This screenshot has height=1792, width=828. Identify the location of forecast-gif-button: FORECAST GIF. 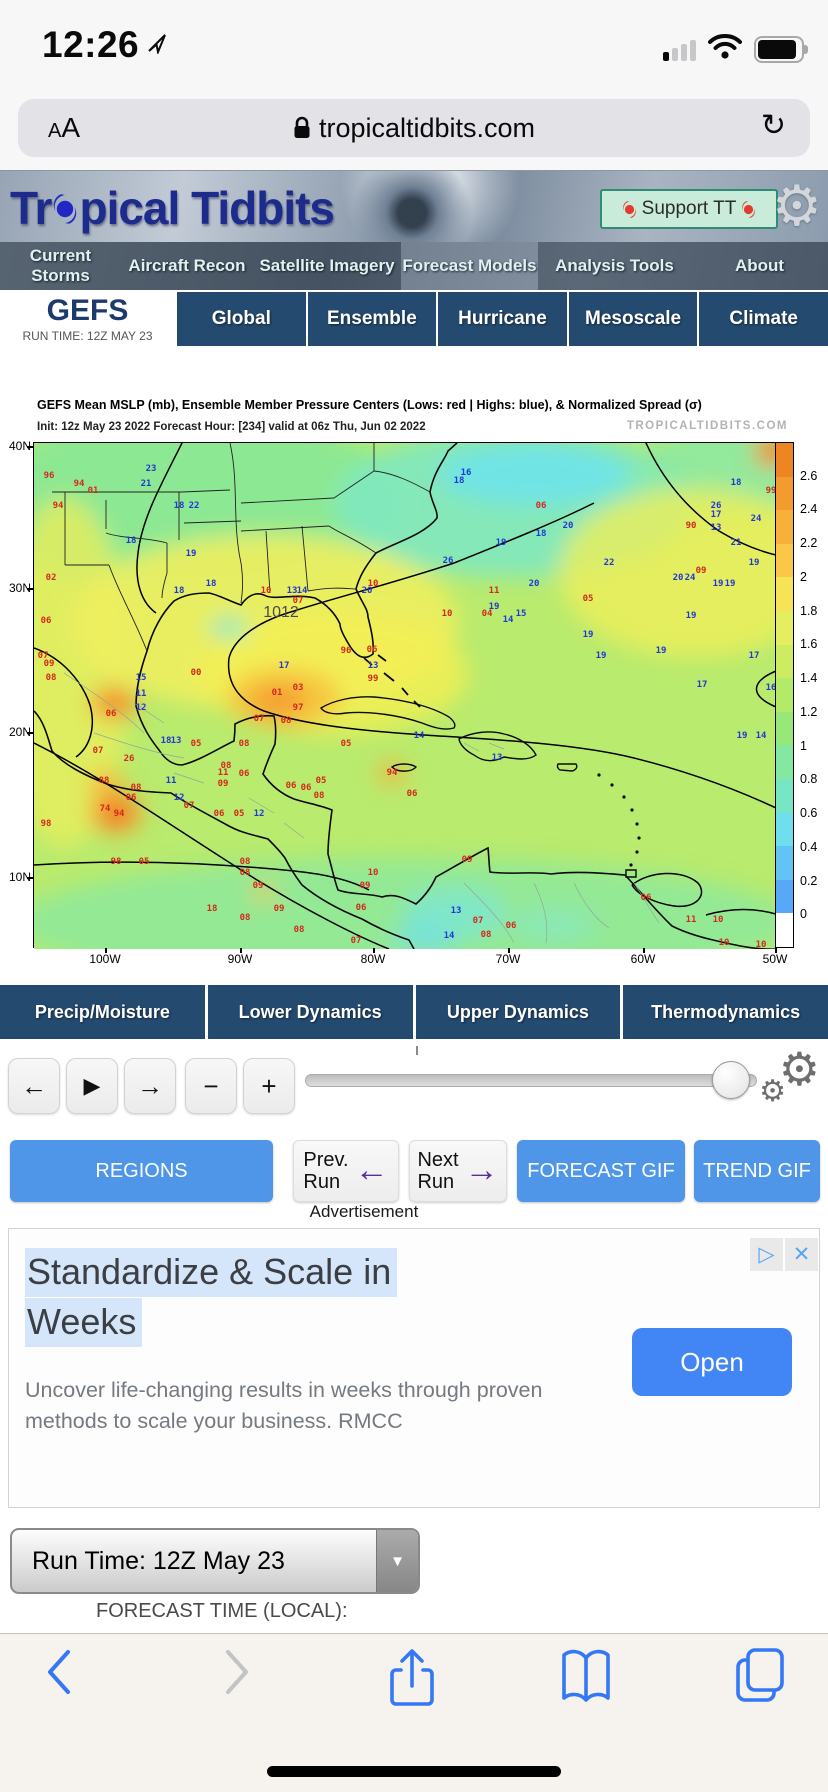
(601, 1171).